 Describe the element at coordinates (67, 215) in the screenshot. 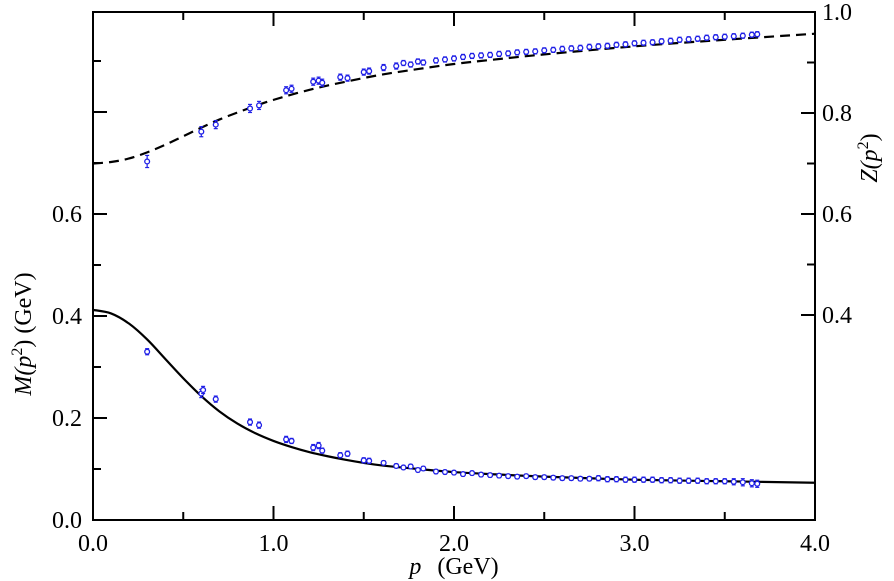

I see `y-left-tick-label: 0.6` at that location.